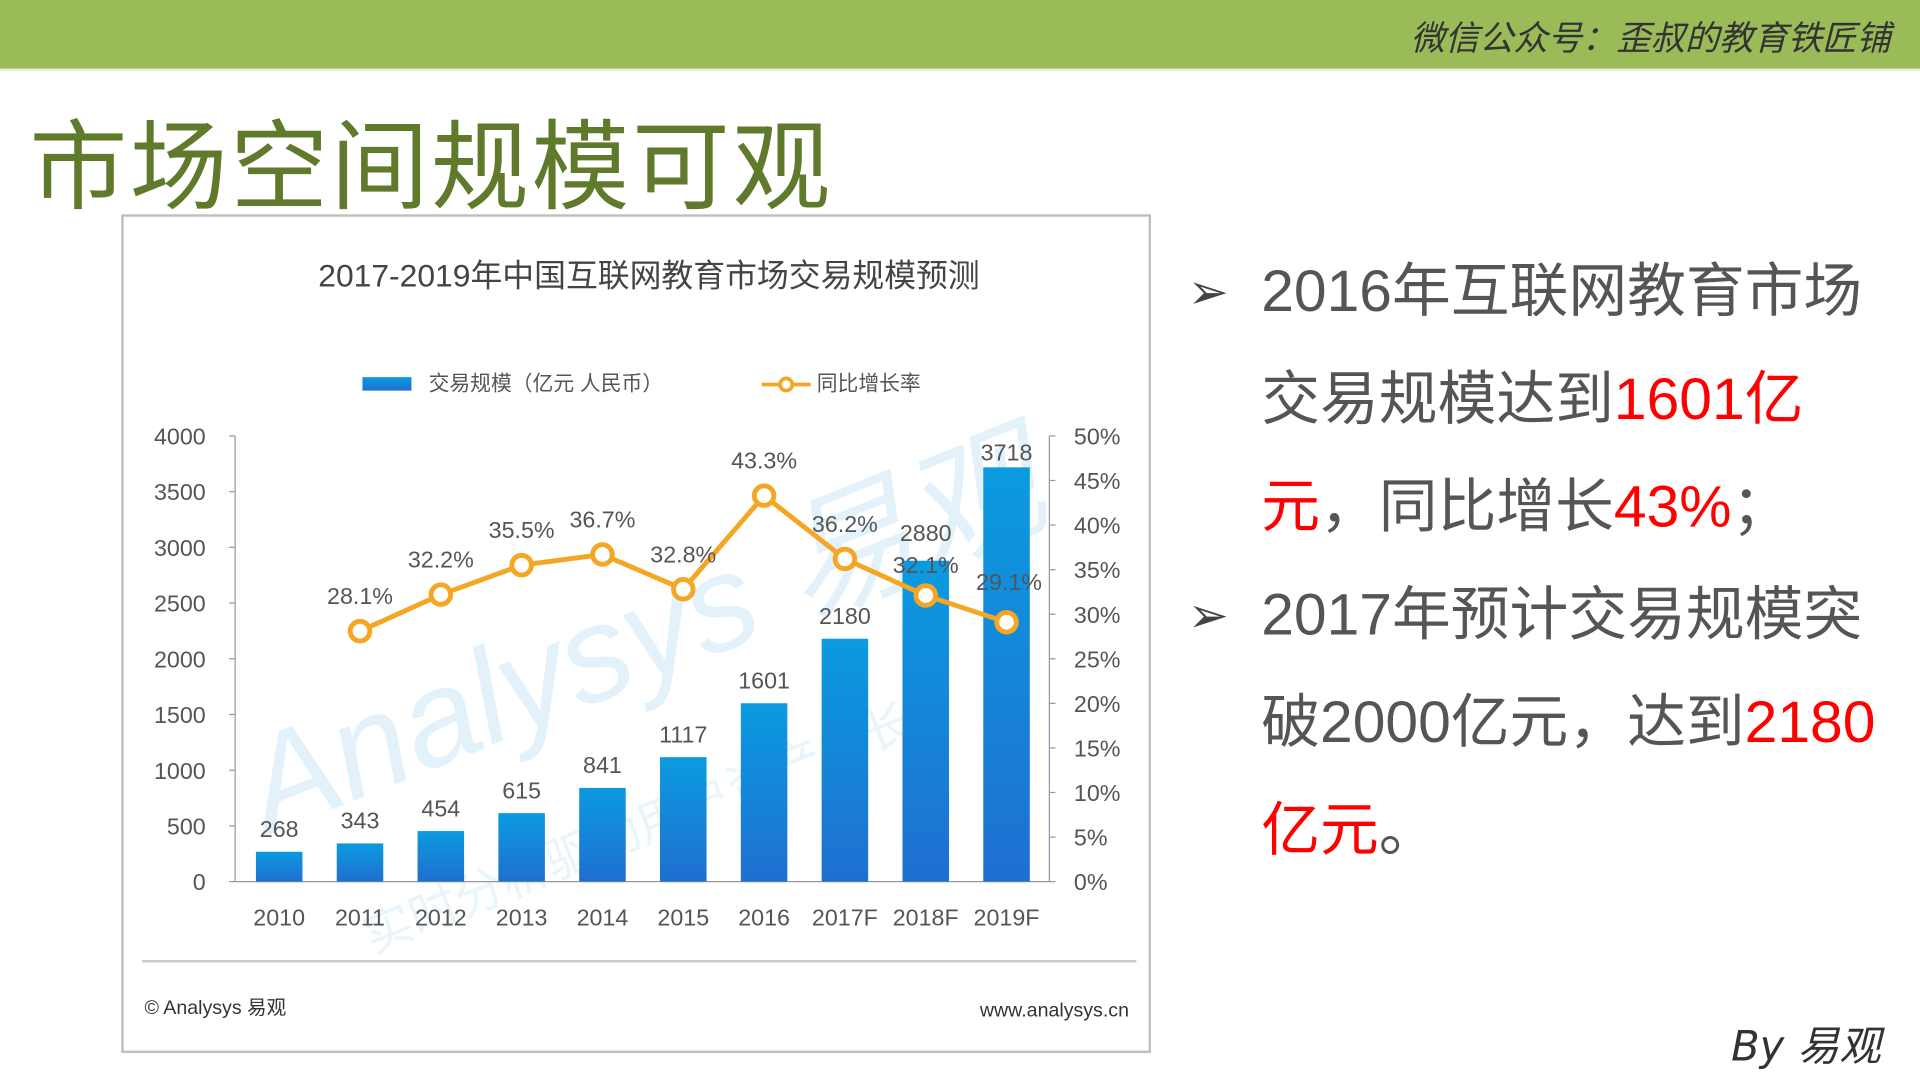 The image size is (1920, 1080). What do you see at coordinates (926, 565) in the screenshot?
I see `growth-value-label: 32.1%` at bounding box center [926, 565].